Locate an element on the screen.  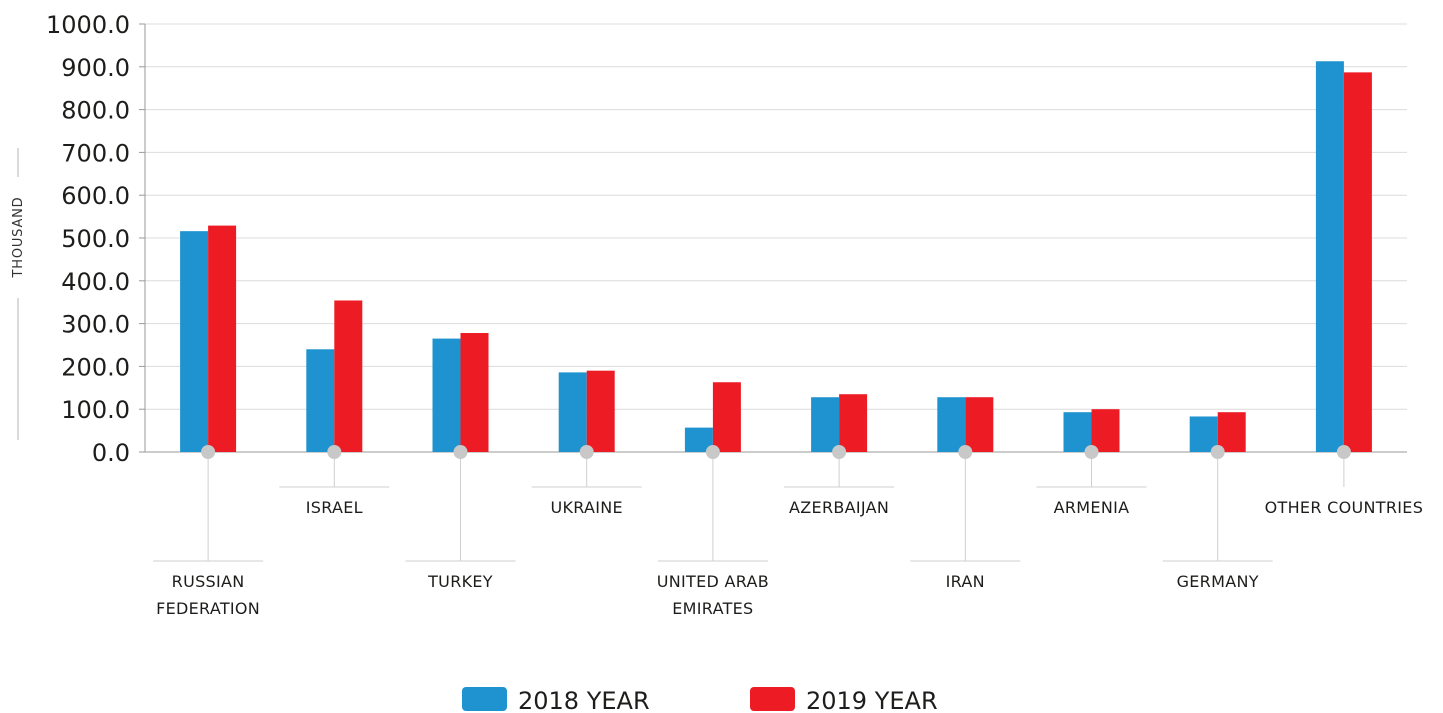
x-category-label: ISRAEL is located at coordinates (334, 507).